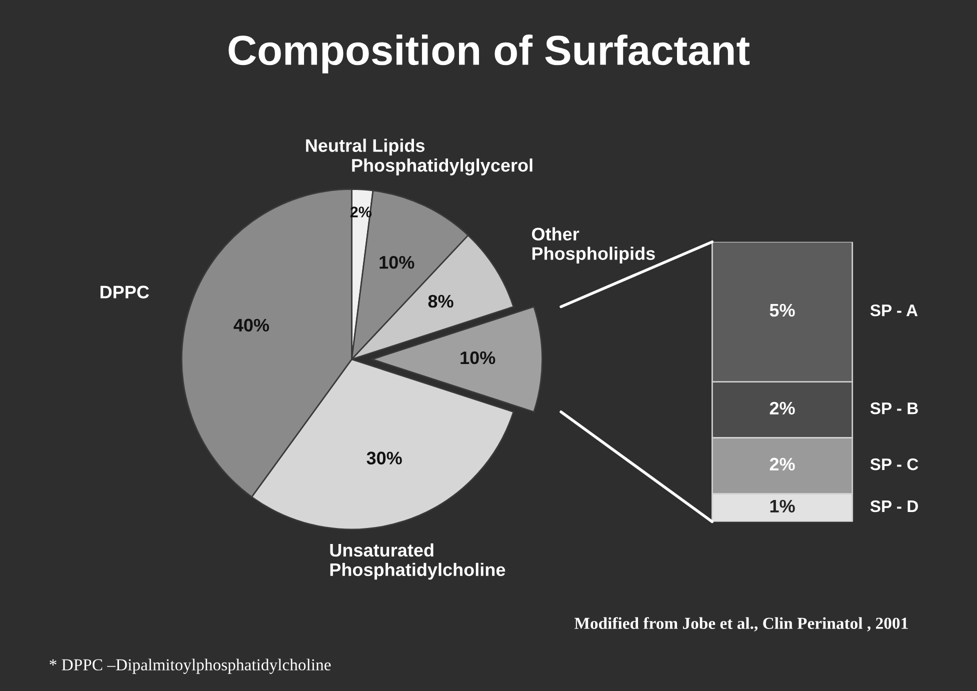 This screenshot has width=977, height=691. What do you see at coordinates (489, 54) in the screenshot?
I see `chart-title: Composition of Surfactant` at bounding box center [489, 54].